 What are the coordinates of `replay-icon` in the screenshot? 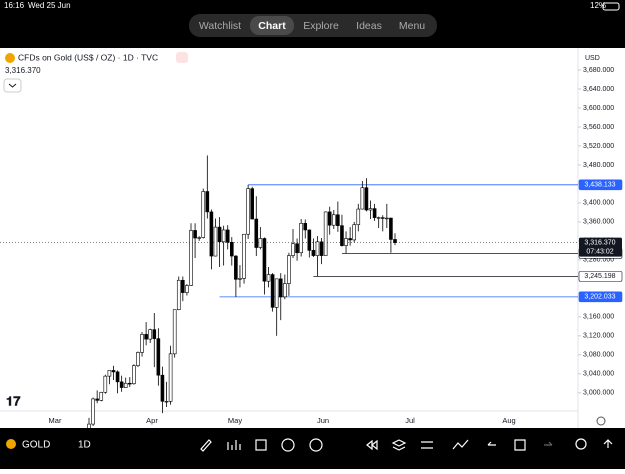 It's located at (372, 445).